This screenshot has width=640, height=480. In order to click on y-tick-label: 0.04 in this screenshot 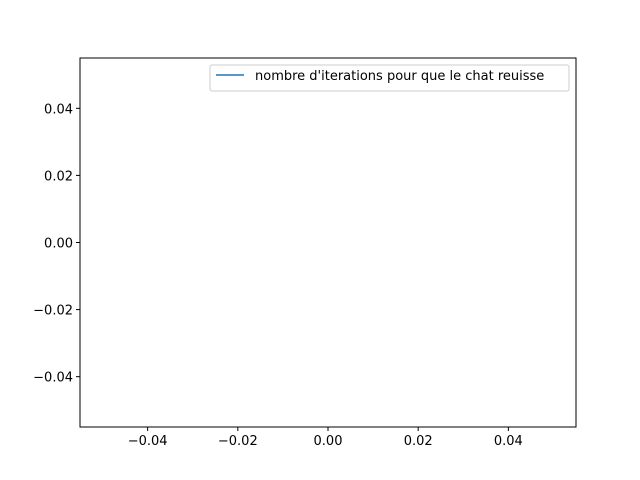, I will do `click(58, 109)`.